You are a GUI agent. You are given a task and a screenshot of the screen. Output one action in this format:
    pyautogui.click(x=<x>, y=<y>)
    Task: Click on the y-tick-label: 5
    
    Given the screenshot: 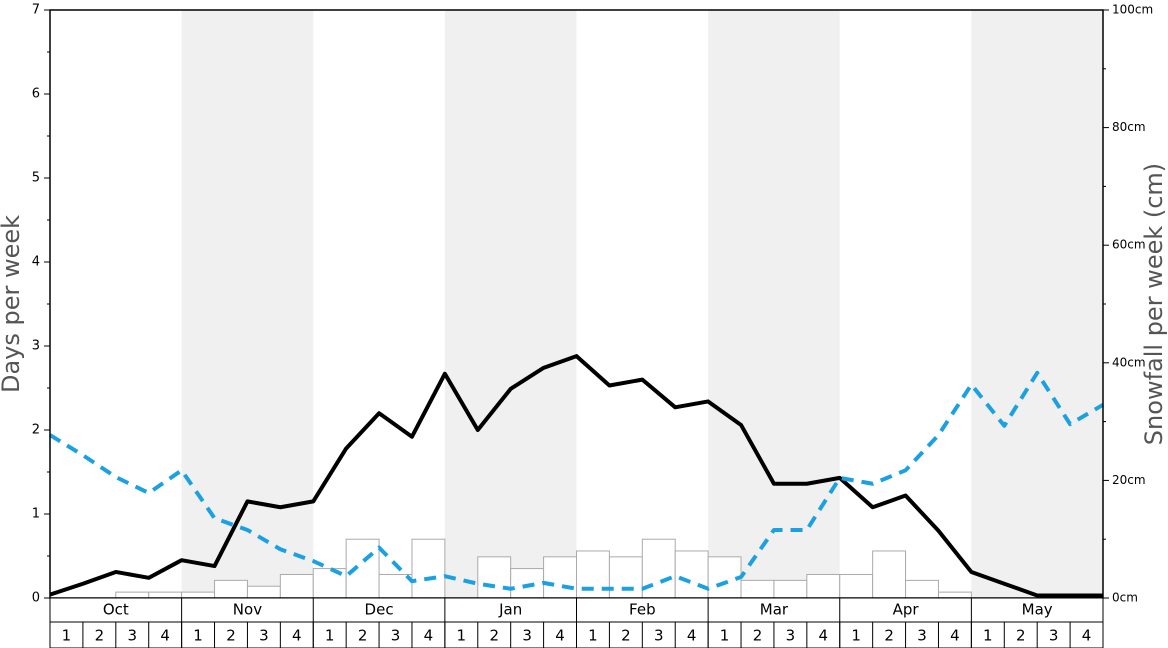 What is the action you would take?
    pyautogui.click(x=36, y=178)
    